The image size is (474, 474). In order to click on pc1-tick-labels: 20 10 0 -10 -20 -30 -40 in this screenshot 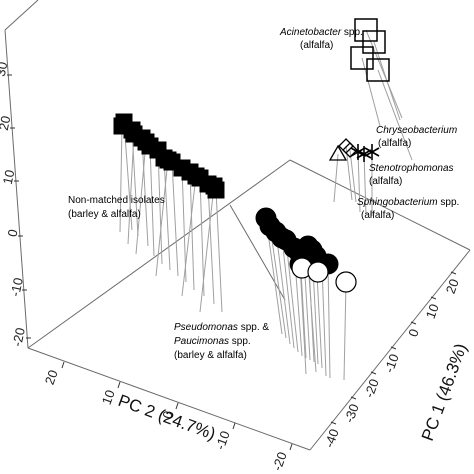, I will do `click(391, 363)`.